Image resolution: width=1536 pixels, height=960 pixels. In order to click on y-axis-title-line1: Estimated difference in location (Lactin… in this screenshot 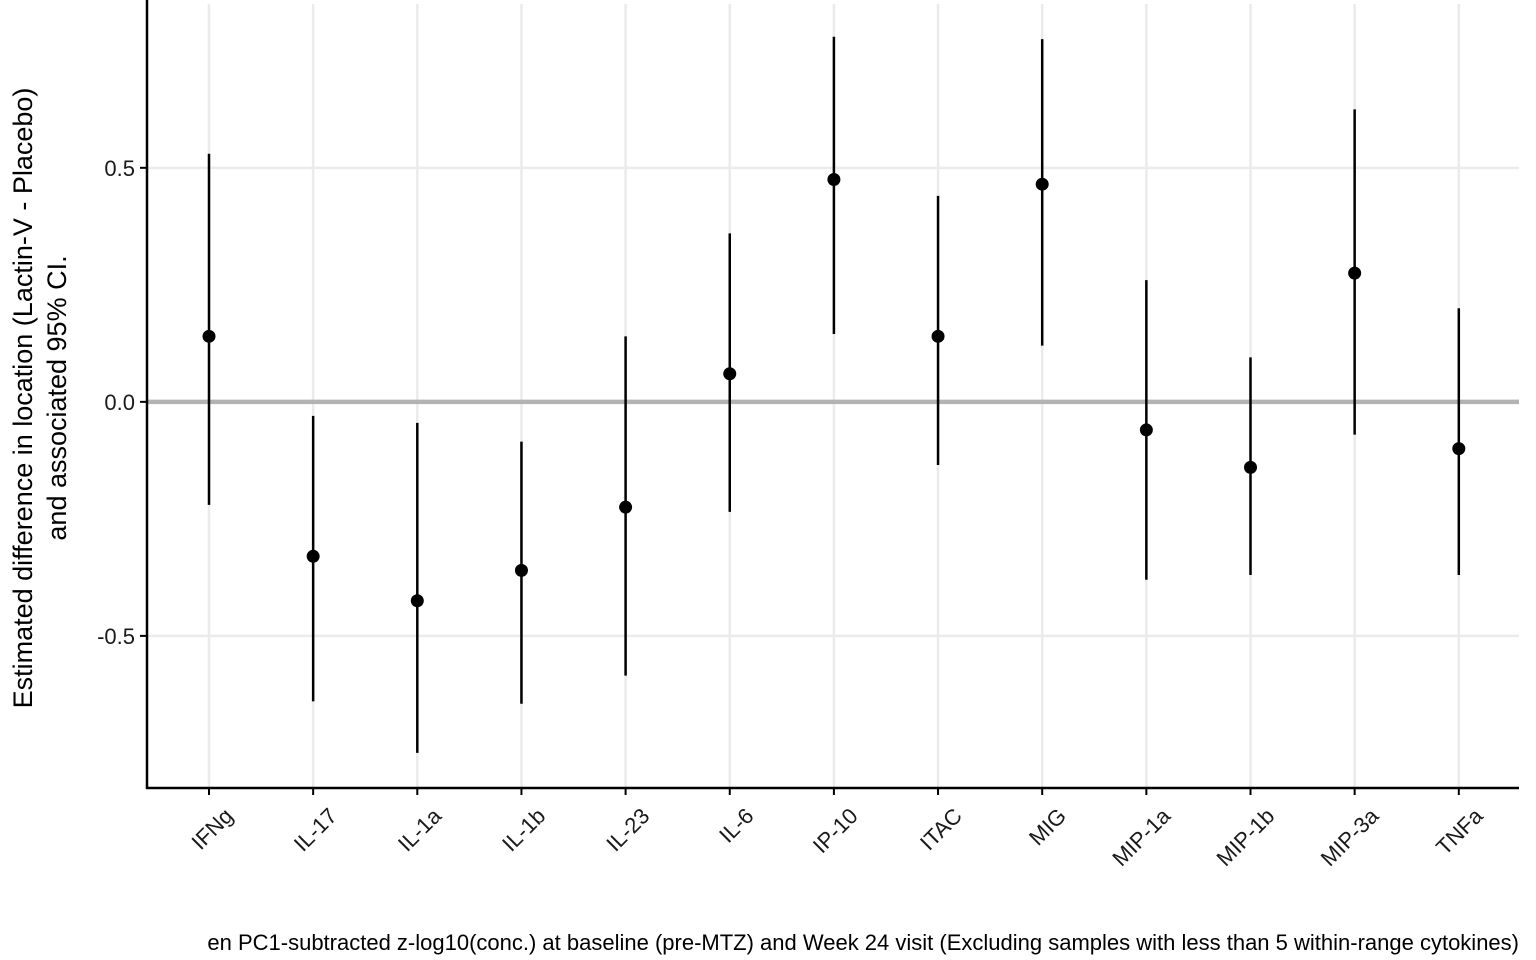, I will do `click(23, 398)`.